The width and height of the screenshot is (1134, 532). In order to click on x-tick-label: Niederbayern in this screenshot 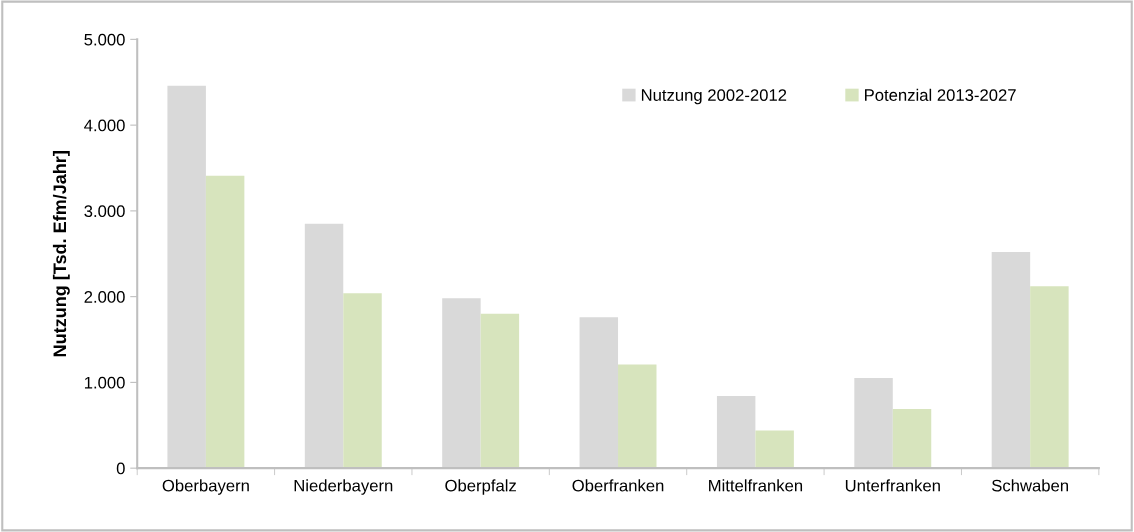, I will do `click(343, 487)`.